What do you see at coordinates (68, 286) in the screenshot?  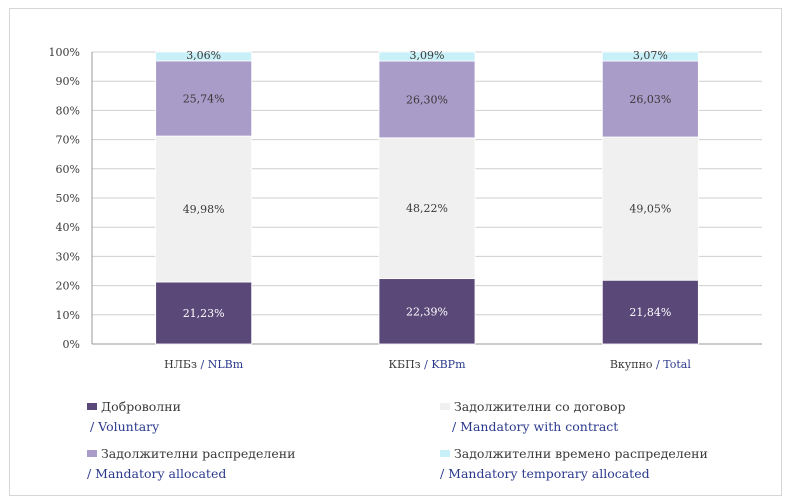 I see `y-tick-label: 20%` at bounding box center [68, 286].